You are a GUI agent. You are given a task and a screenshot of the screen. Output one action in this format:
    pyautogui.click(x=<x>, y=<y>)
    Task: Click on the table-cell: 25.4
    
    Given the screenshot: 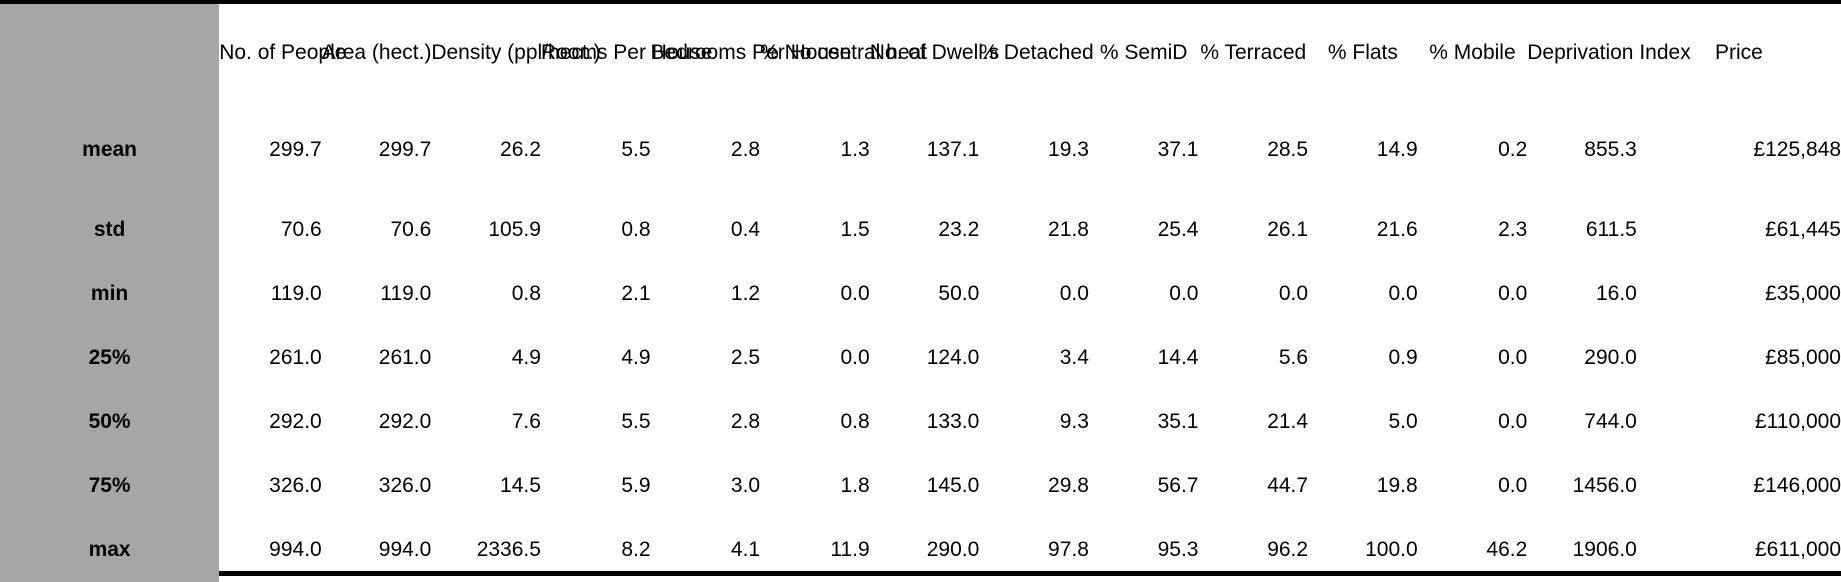 What is the action you would take?
    pyautogui.click(x=1178, y=229)
    